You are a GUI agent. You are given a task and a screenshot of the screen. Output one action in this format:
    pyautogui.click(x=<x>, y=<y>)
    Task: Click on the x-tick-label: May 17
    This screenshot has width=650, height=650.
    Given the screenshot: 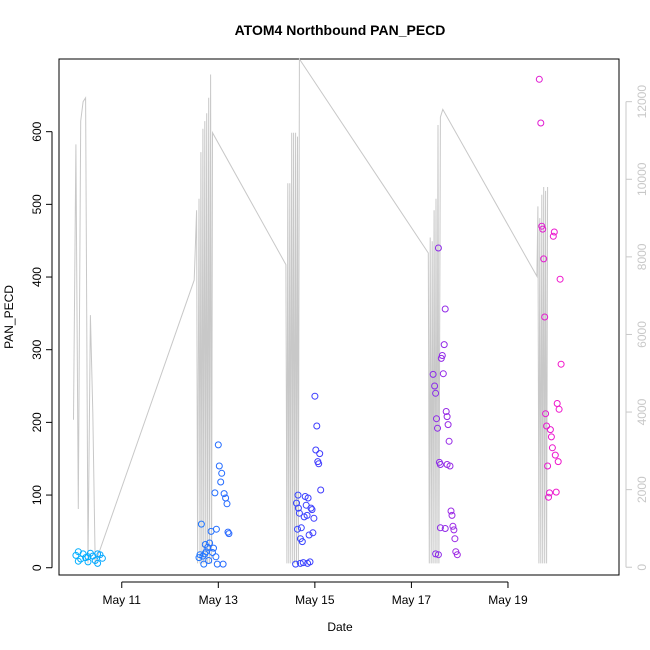 What is the action you would take?
    pyautogui.click(x=412, y=600)
    